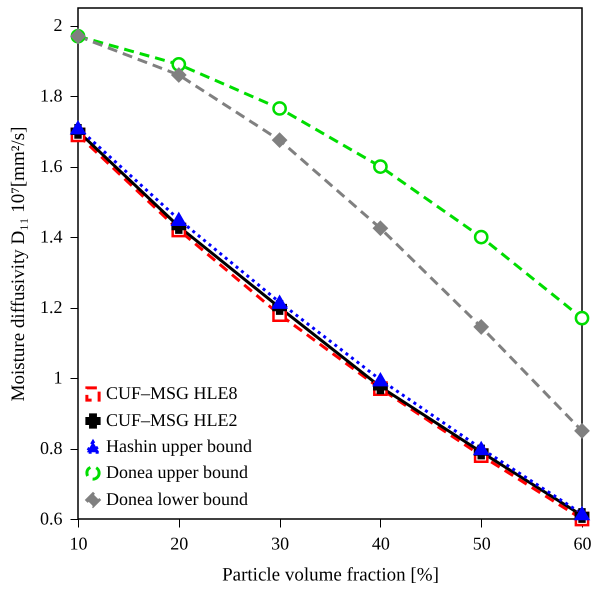 The image size is (602, 592). Describe the element at coordinates (330, 575) in the screenshot. I see `x-axis-title: Particle volume fraction [%]` at that location.